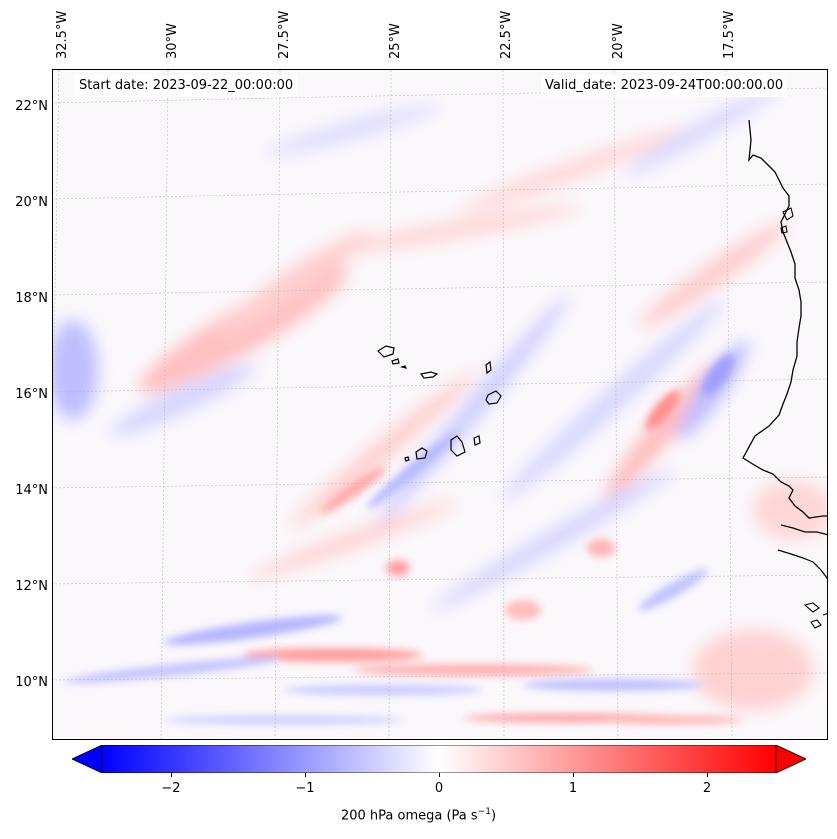 The width and height of the screenshot is (837, 839). What do you see at coordinates (87, 759) in the screenshot?
I see `colorbar-min-extend` at bounding box center [87, 759].